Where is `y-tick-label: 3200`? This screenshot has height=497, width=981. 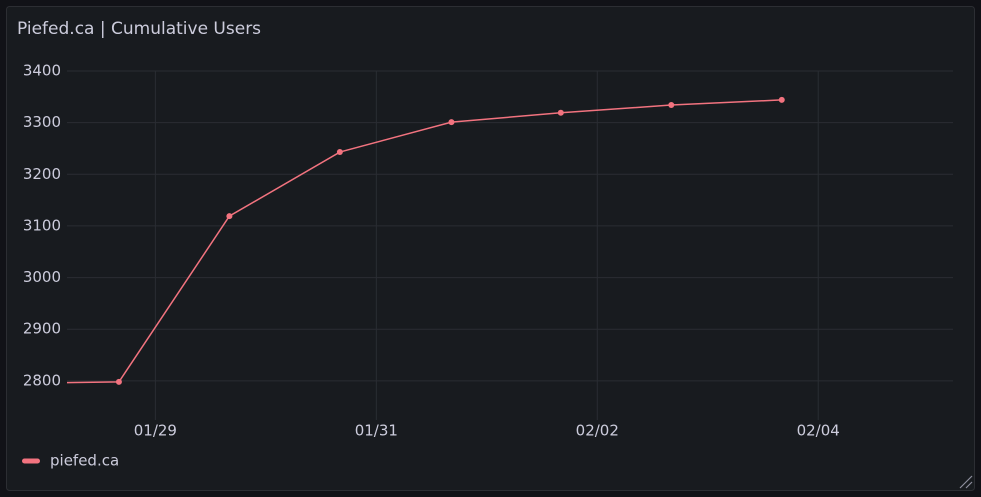 y-tick-label: 3200 is located at coordinates (42, 174).